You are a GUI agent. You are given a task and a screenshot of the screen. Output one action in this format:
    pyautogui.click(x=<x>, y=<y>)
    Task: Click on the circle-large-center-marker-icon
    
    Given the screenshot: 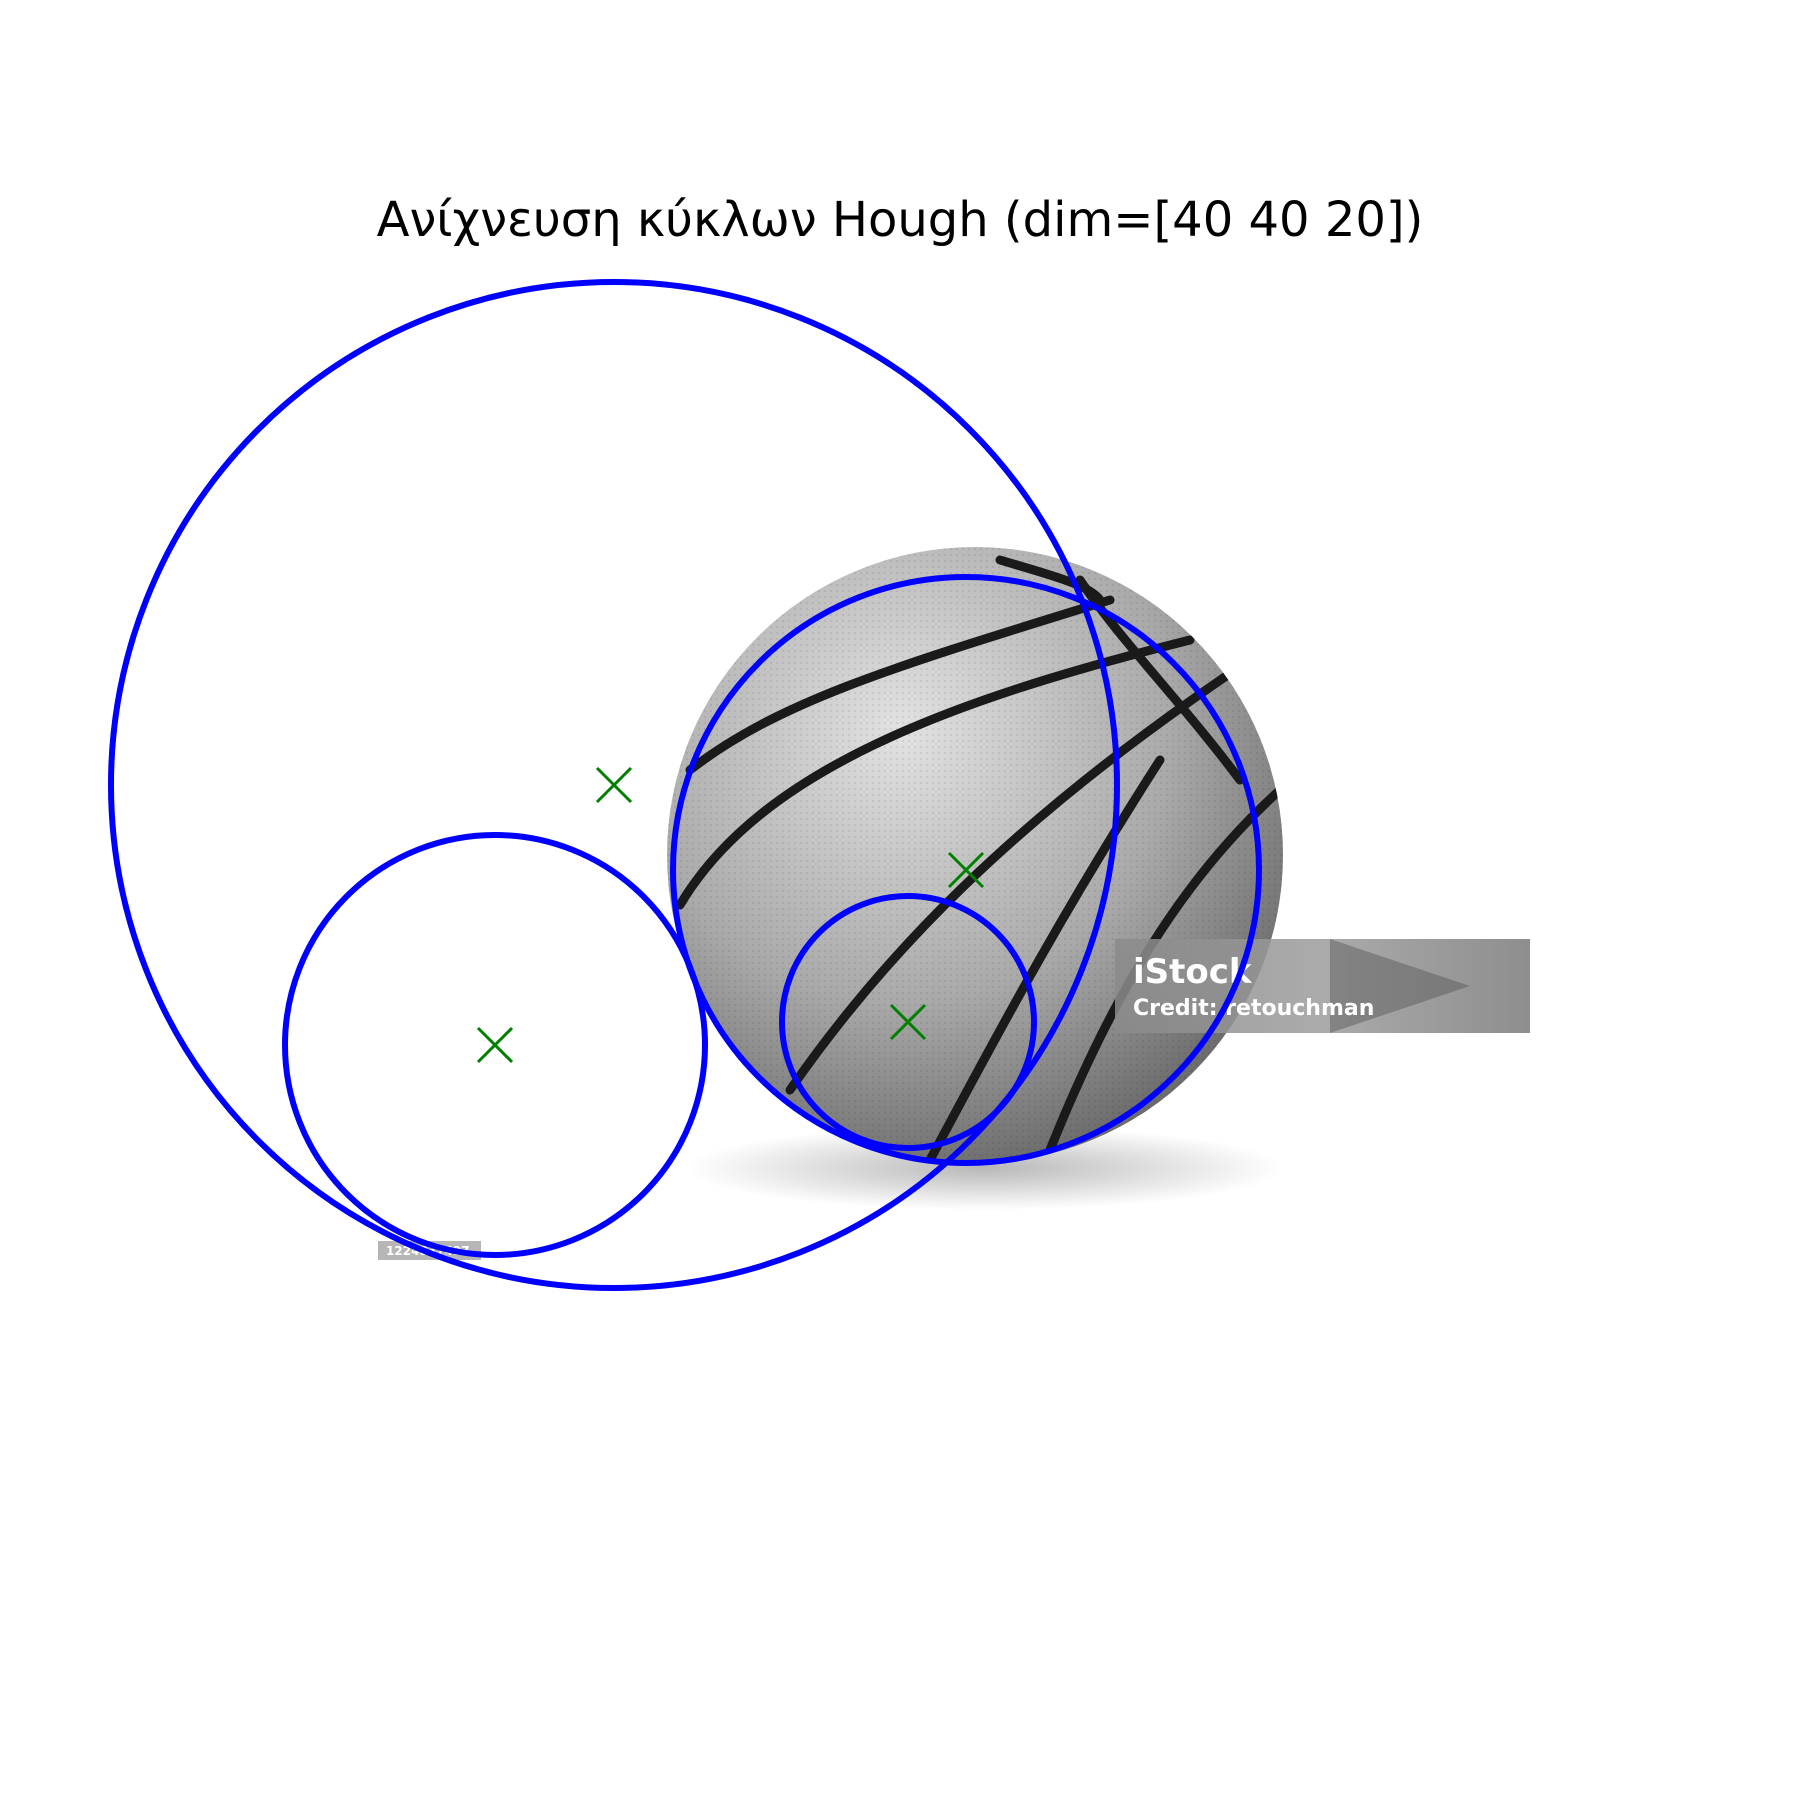 What is the action you would take?
    pyautogui.click(x=614, y=785)
    